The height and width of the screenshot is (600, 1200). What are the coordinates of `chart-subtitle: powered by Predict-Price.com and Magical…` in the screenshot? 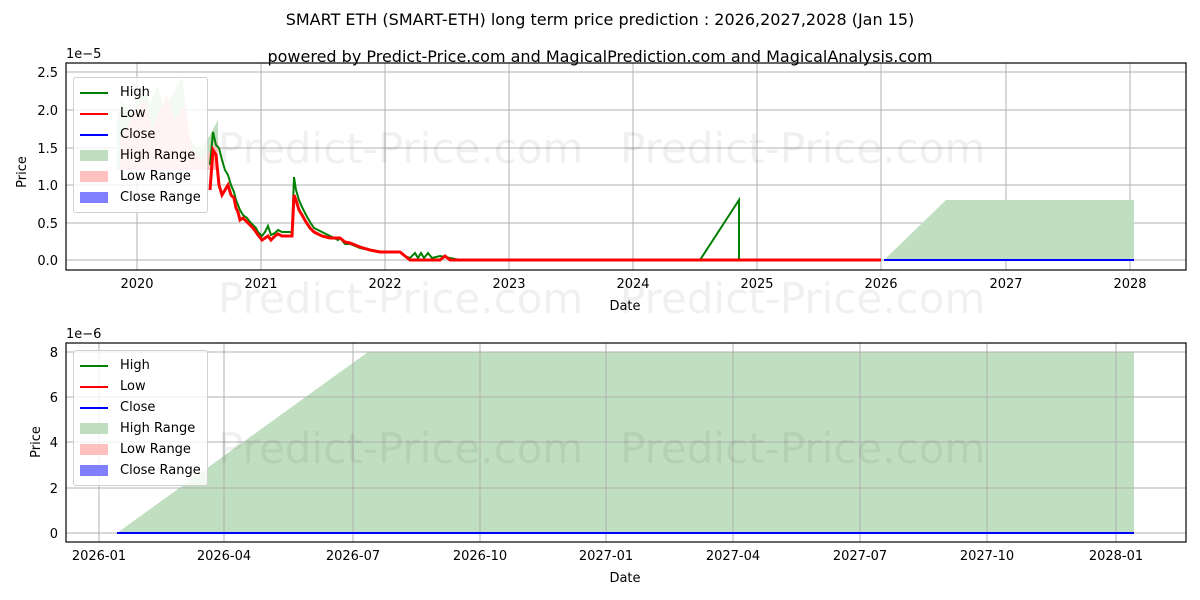 It's located at (600, 56).